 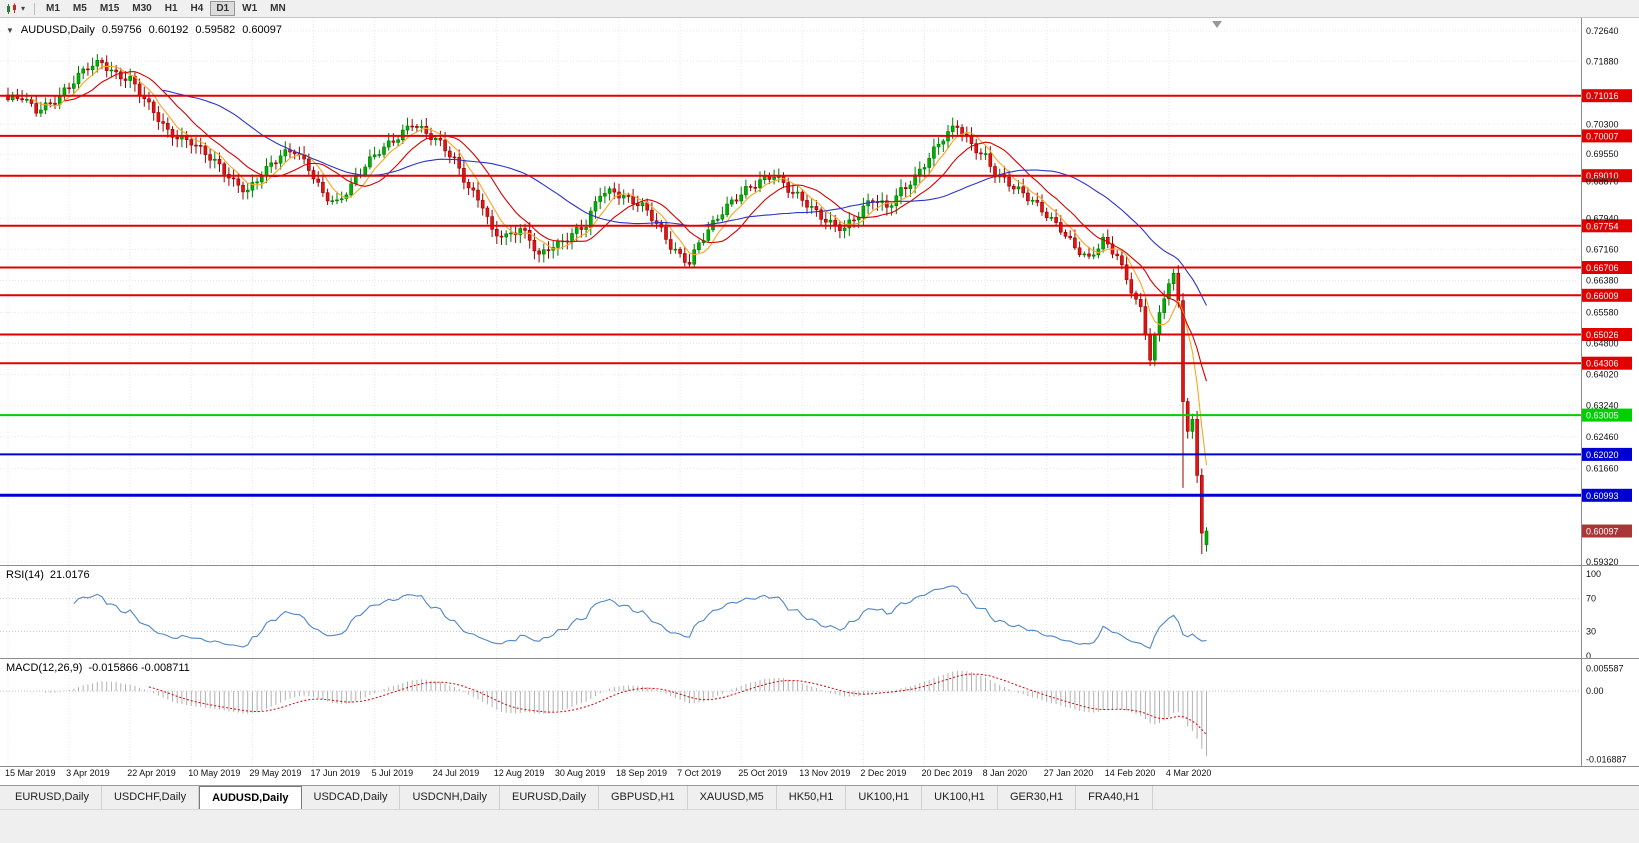 What do you see at coordinates (121, 30) in the screenshot?
I see `quote-open: 0.59756` at bounding box center [121, 30].